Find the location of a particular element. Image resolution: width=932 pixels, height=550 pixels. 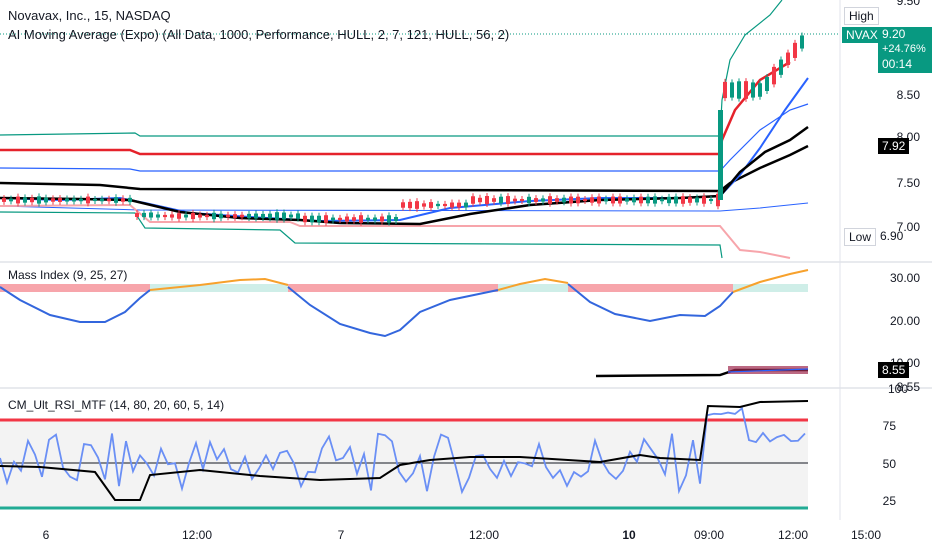

time-label: 10 is located at coordinates (629, 535).